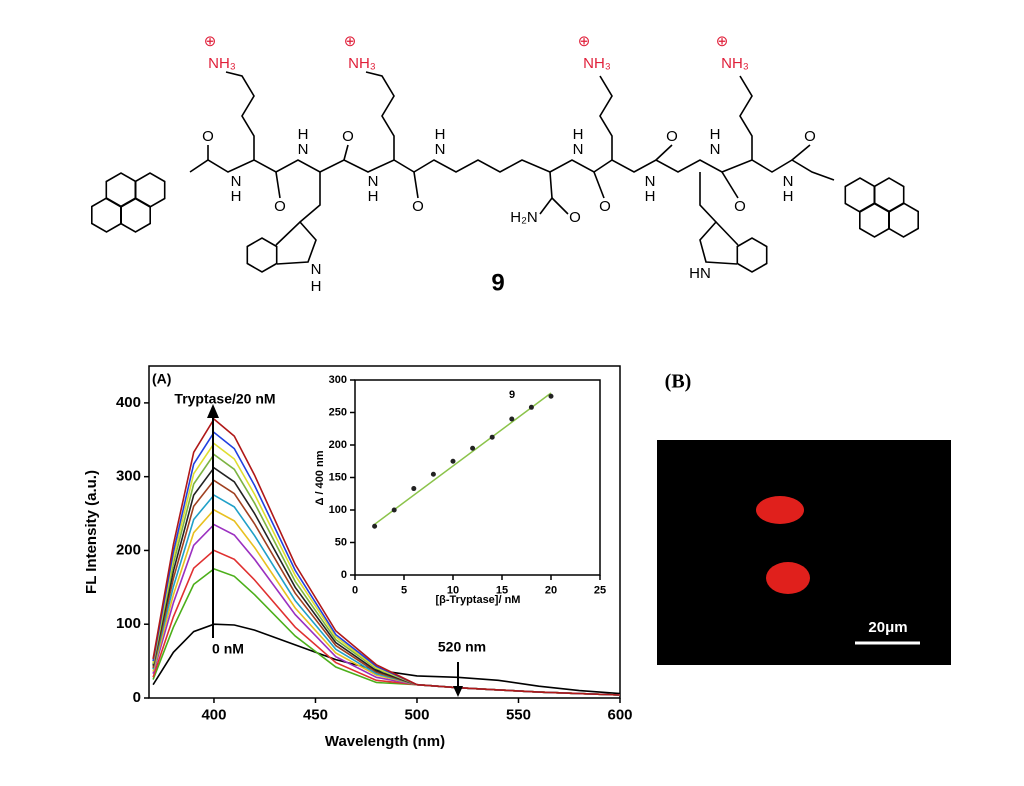  What do you see at coordinates (700, 273) in the screenshot?
I see `atom: HN` at bounding box center [700, 273].